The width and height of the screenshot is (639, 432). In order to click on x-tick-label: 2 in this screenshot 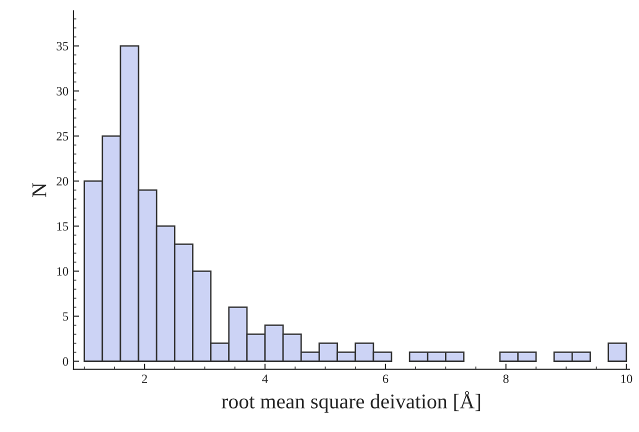, I will do `click(144, 378)`.